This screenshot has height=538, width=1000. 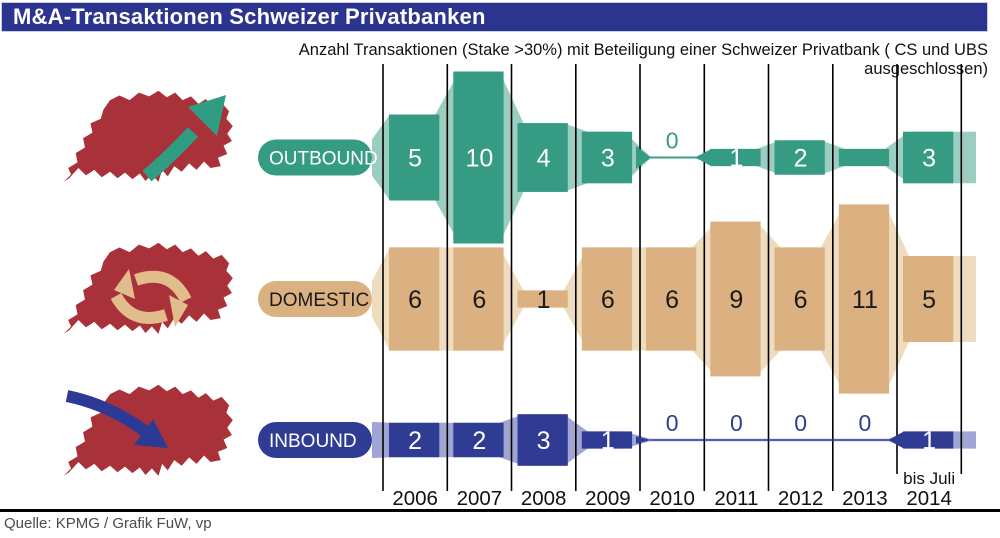 I want to click on period-note-label: bis Juli, so click(x=929, y=478).